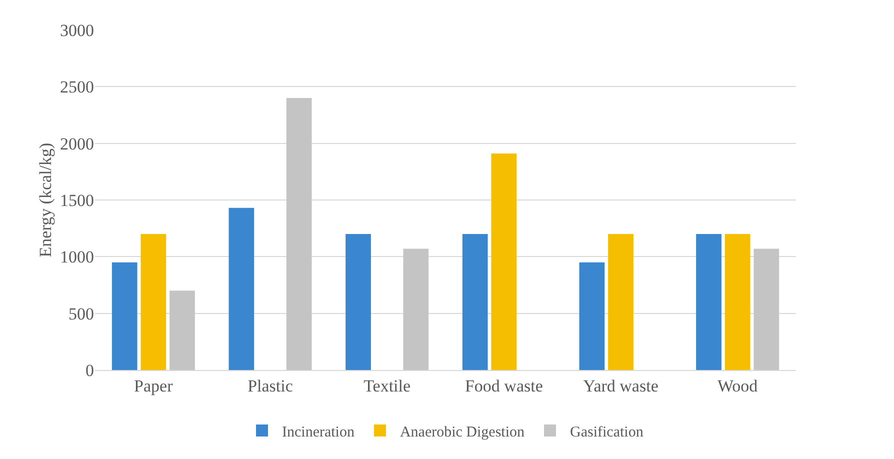 The height and width of the screenshot is (459, 894). What do you see at coordinates (154, 386) in the screenshot?
I see `x-tick-label: Paper` at bounding box center [154, 386].